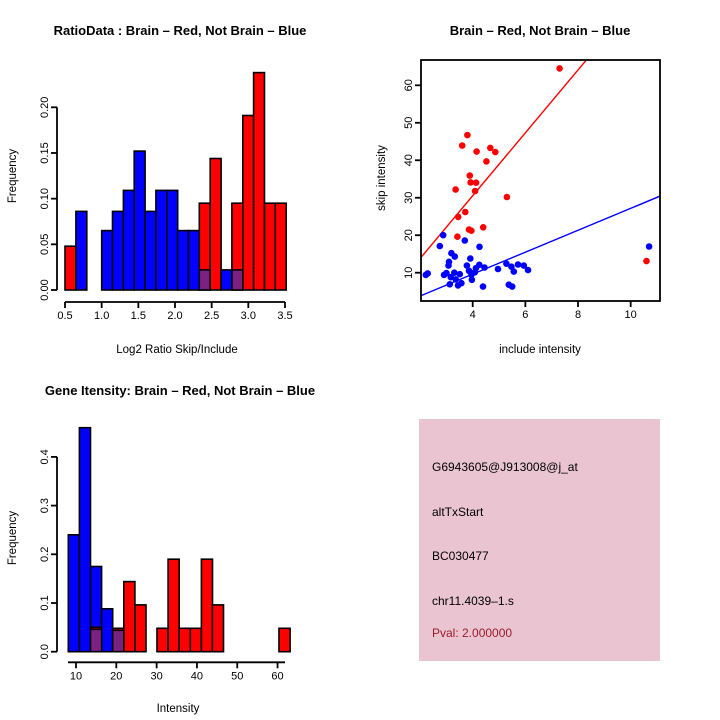  Describe the element at coordinates (409, 235) in the screenshot. I see `y-tick-label: 20` at that location.